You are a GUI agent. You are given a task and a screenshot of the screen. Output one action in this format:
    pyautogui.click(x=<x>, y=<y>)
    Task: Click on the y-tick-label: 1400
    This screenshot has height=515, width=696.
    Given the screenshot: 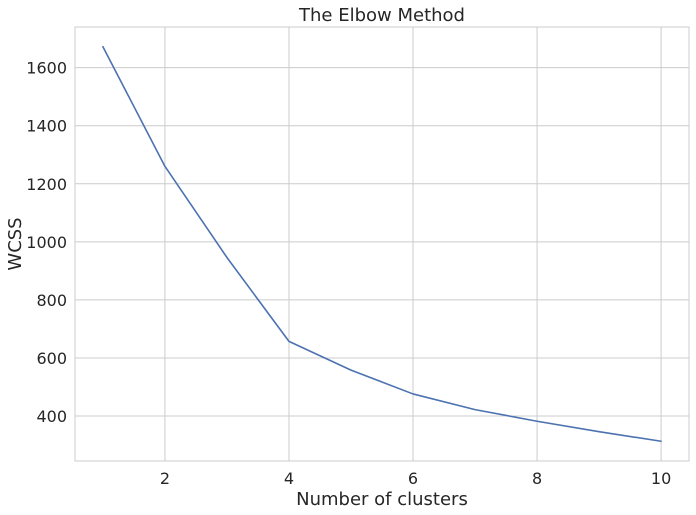 What is the action you would take?
    pyautogui.click(x=46, y=126)
    